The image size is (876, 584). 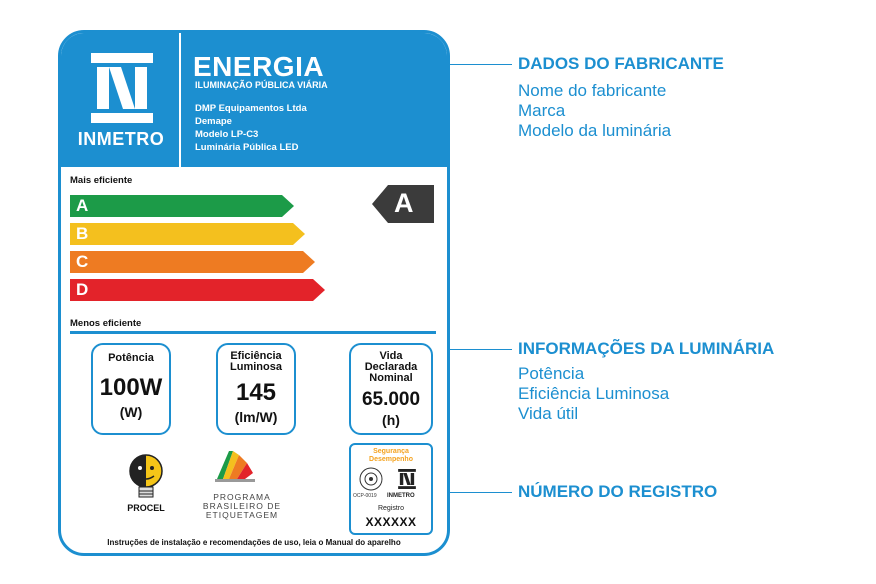 What do you see at coordinates (242, 487) in the screenshot?
I see `pbe-logo: PROGRAMA BRASILEIRO DE ETIQUETAGEM` at bounding box center [242, 487].